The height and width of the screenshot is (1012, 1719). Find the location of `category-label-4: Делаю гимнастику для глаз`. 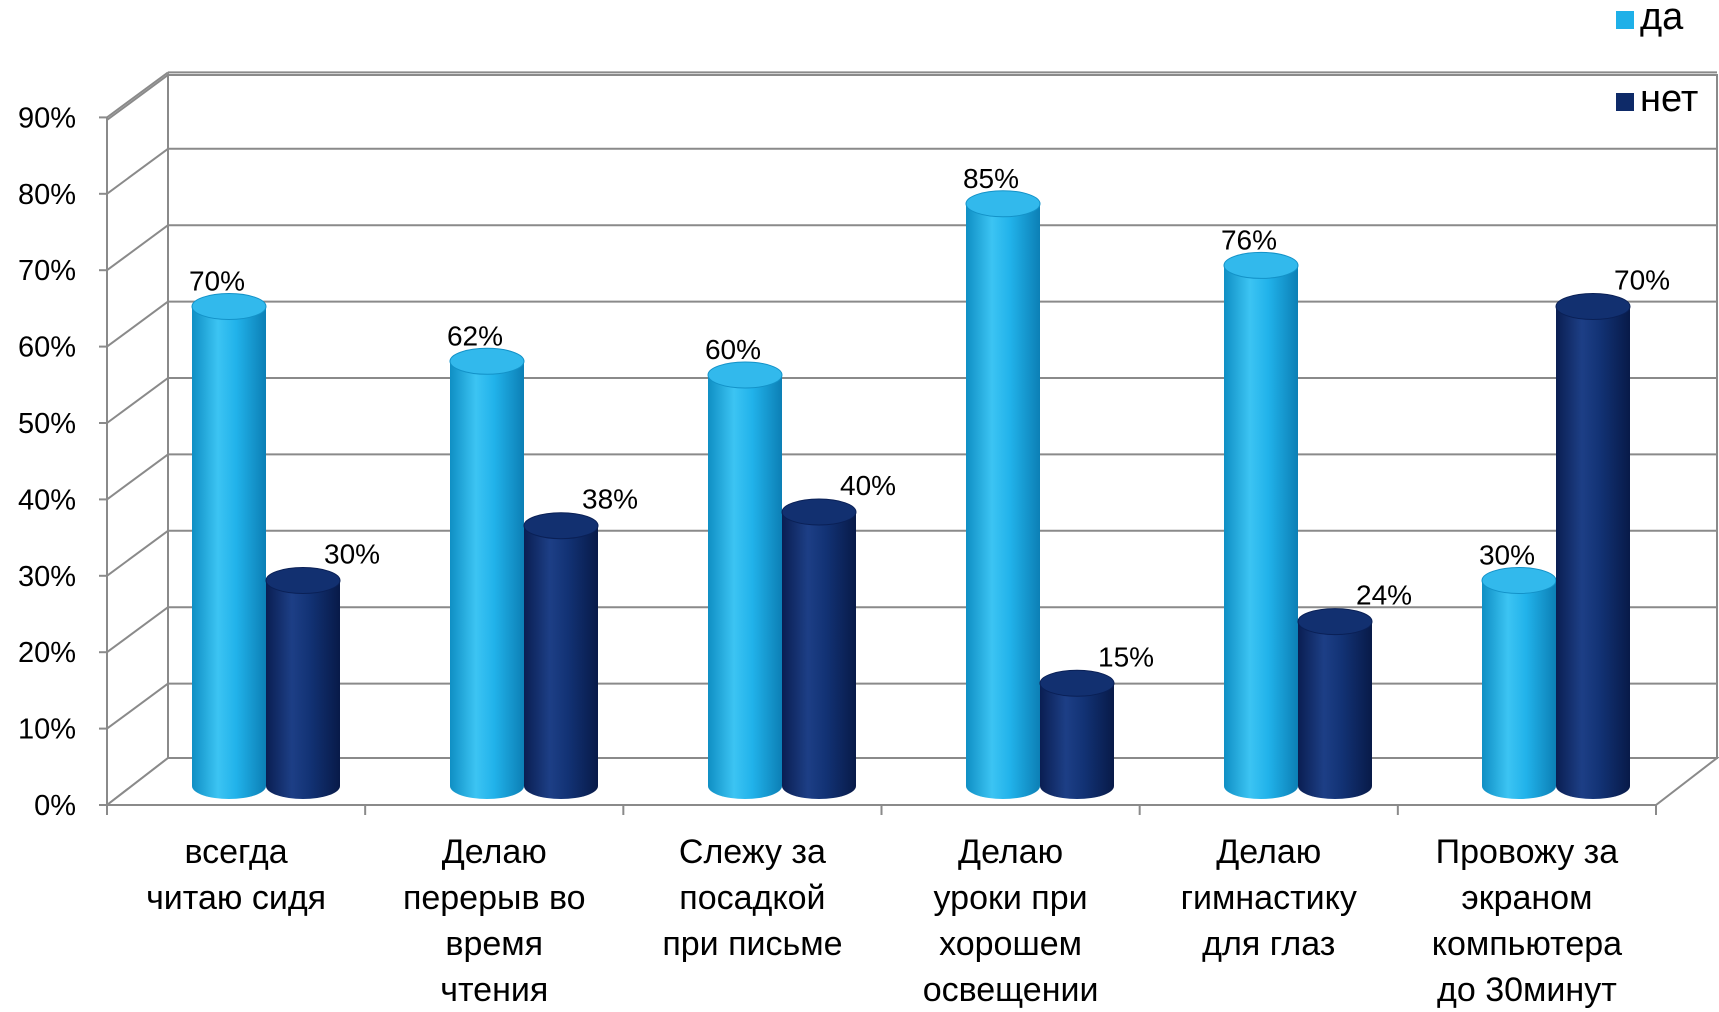

category-label-4: Делаю гимнастику для глаз is located at coordinates (1269, 898).